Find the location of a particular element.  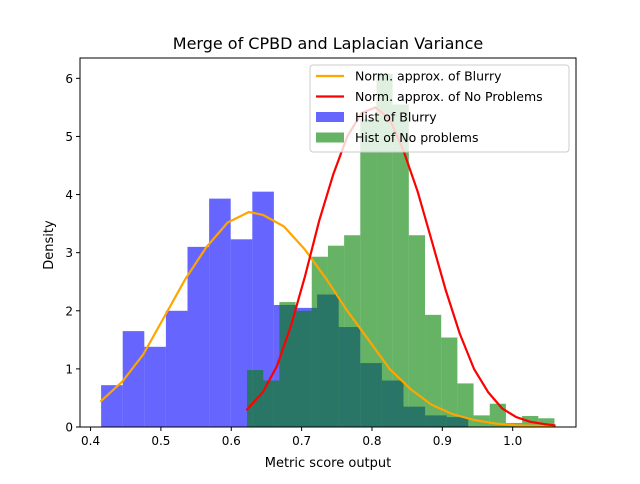

x-tick-label: 0.8 is located at coordinates (371, 441).